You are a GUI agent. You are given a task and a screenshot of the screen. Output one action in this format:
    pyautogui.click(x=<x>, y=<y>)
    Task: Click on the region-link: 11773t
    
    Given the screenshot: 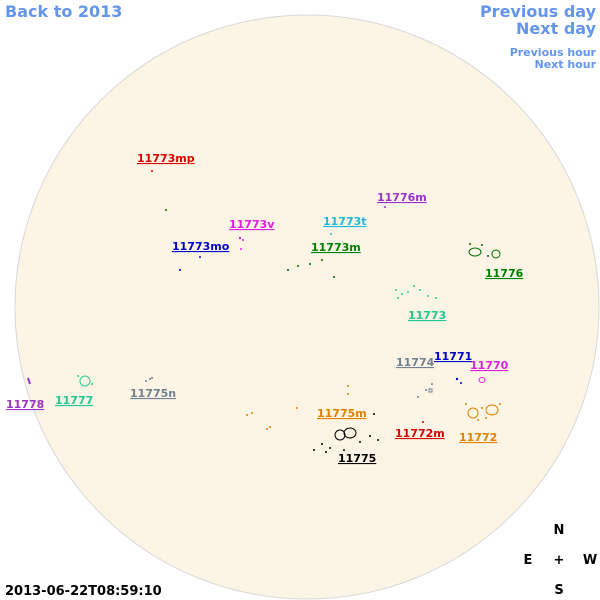 What is the action you would take?
    pyautogui.click(x=345, y=221)
    